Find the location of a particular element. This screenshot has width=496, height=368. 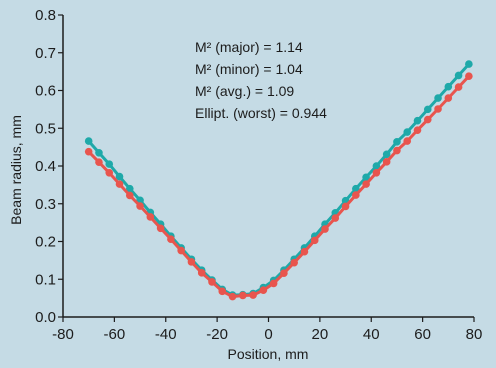

y-tick-label: 0.1 is located at coordinates (45, 279).